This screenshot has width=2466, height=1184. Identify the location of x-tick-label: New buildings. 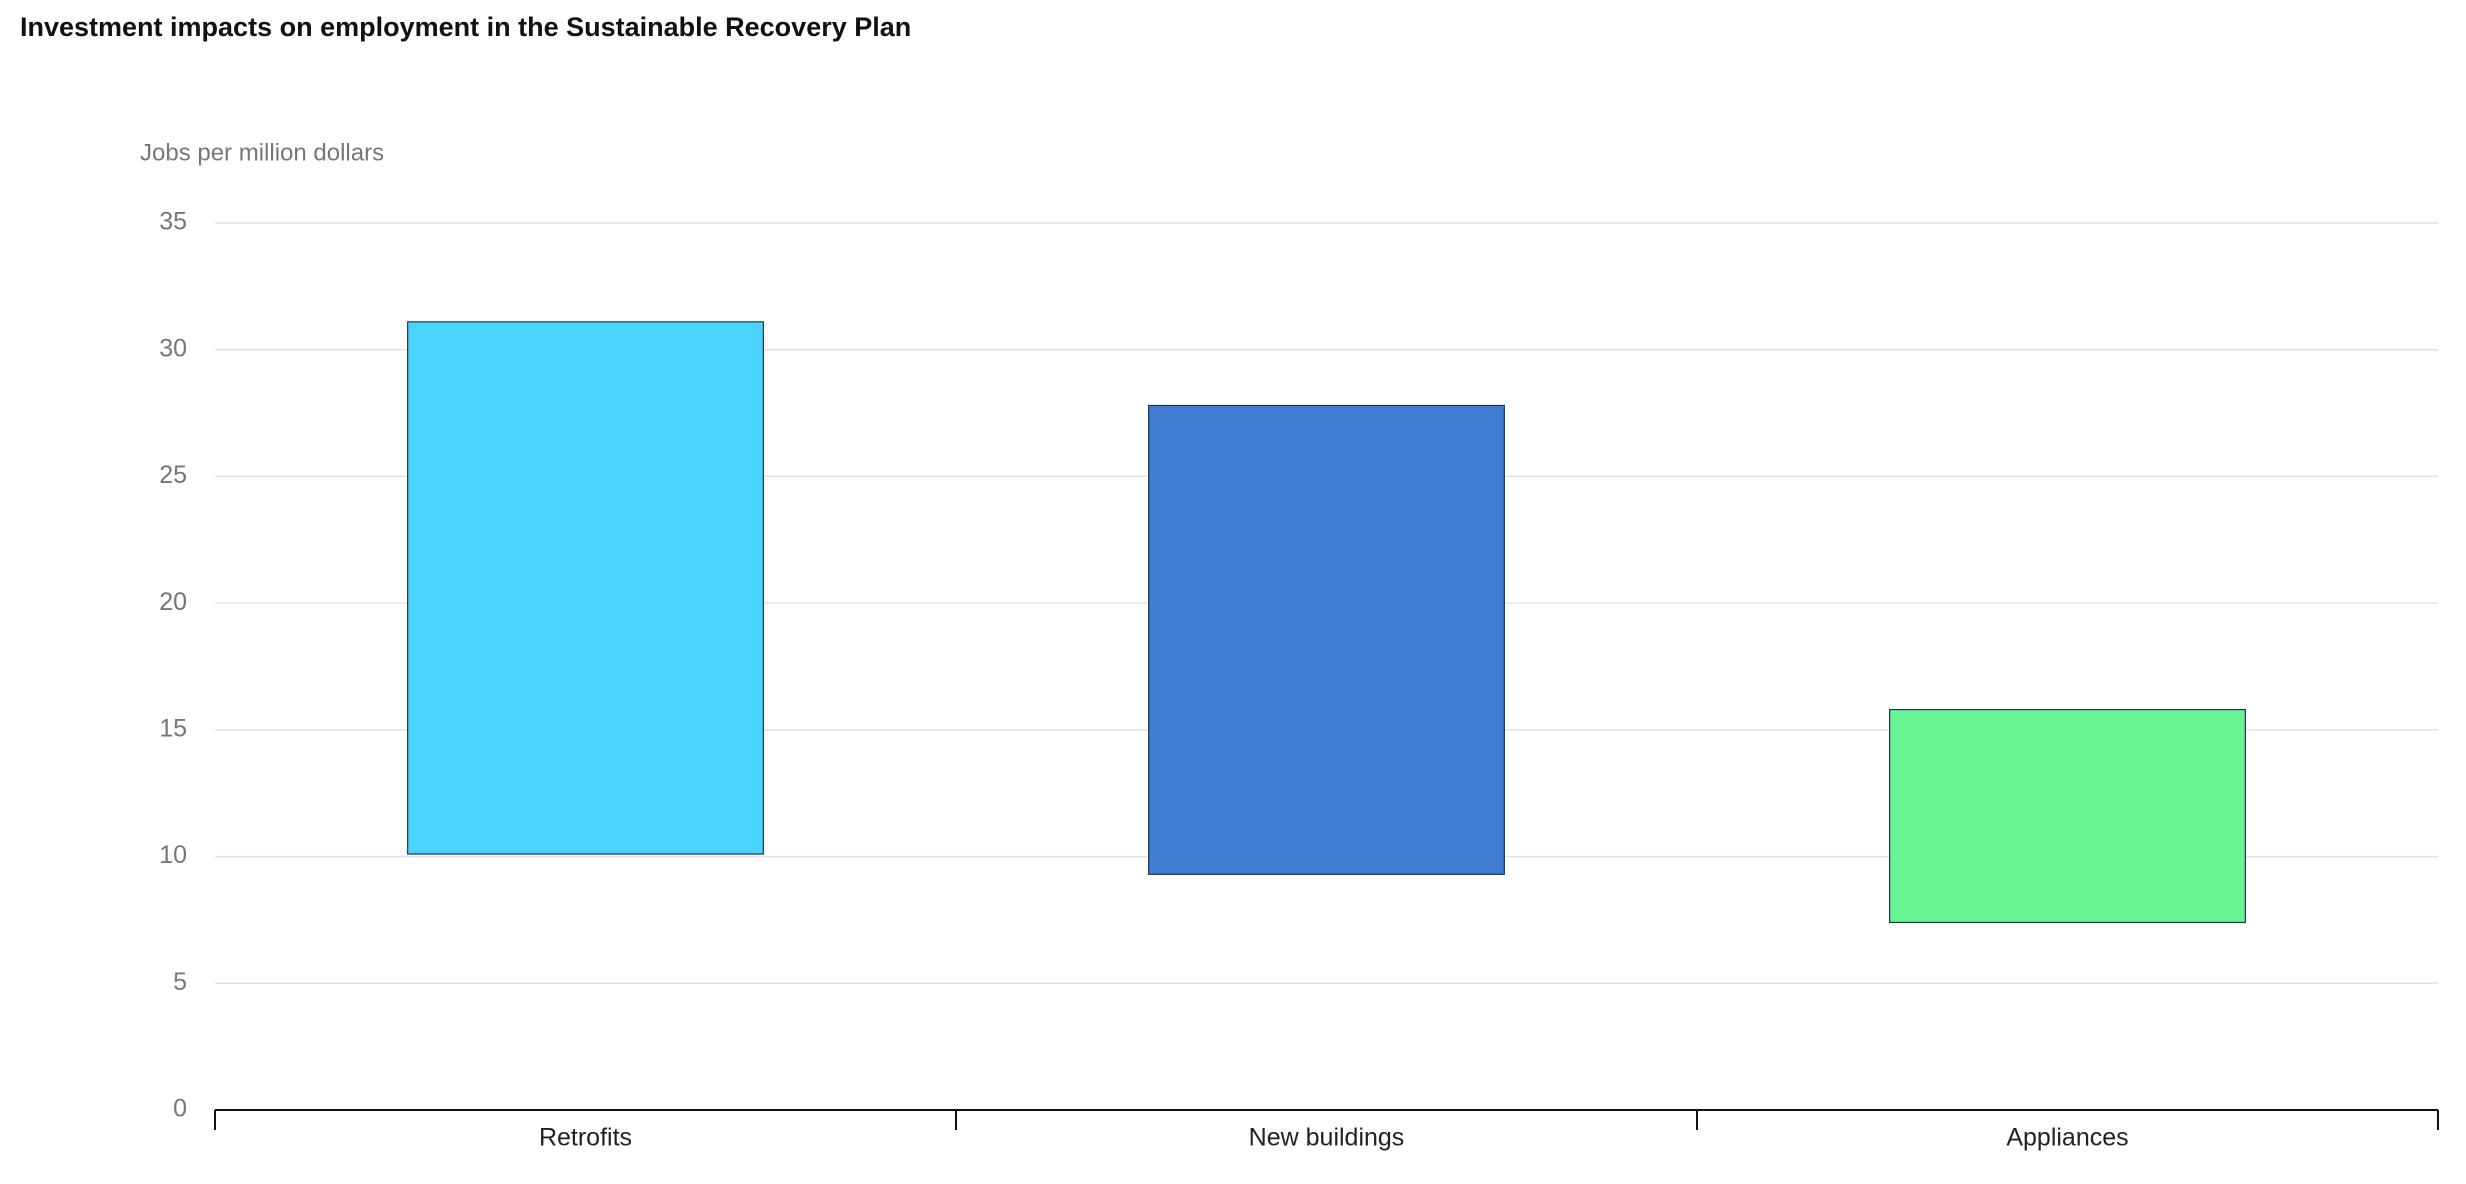
(1327, 1138).